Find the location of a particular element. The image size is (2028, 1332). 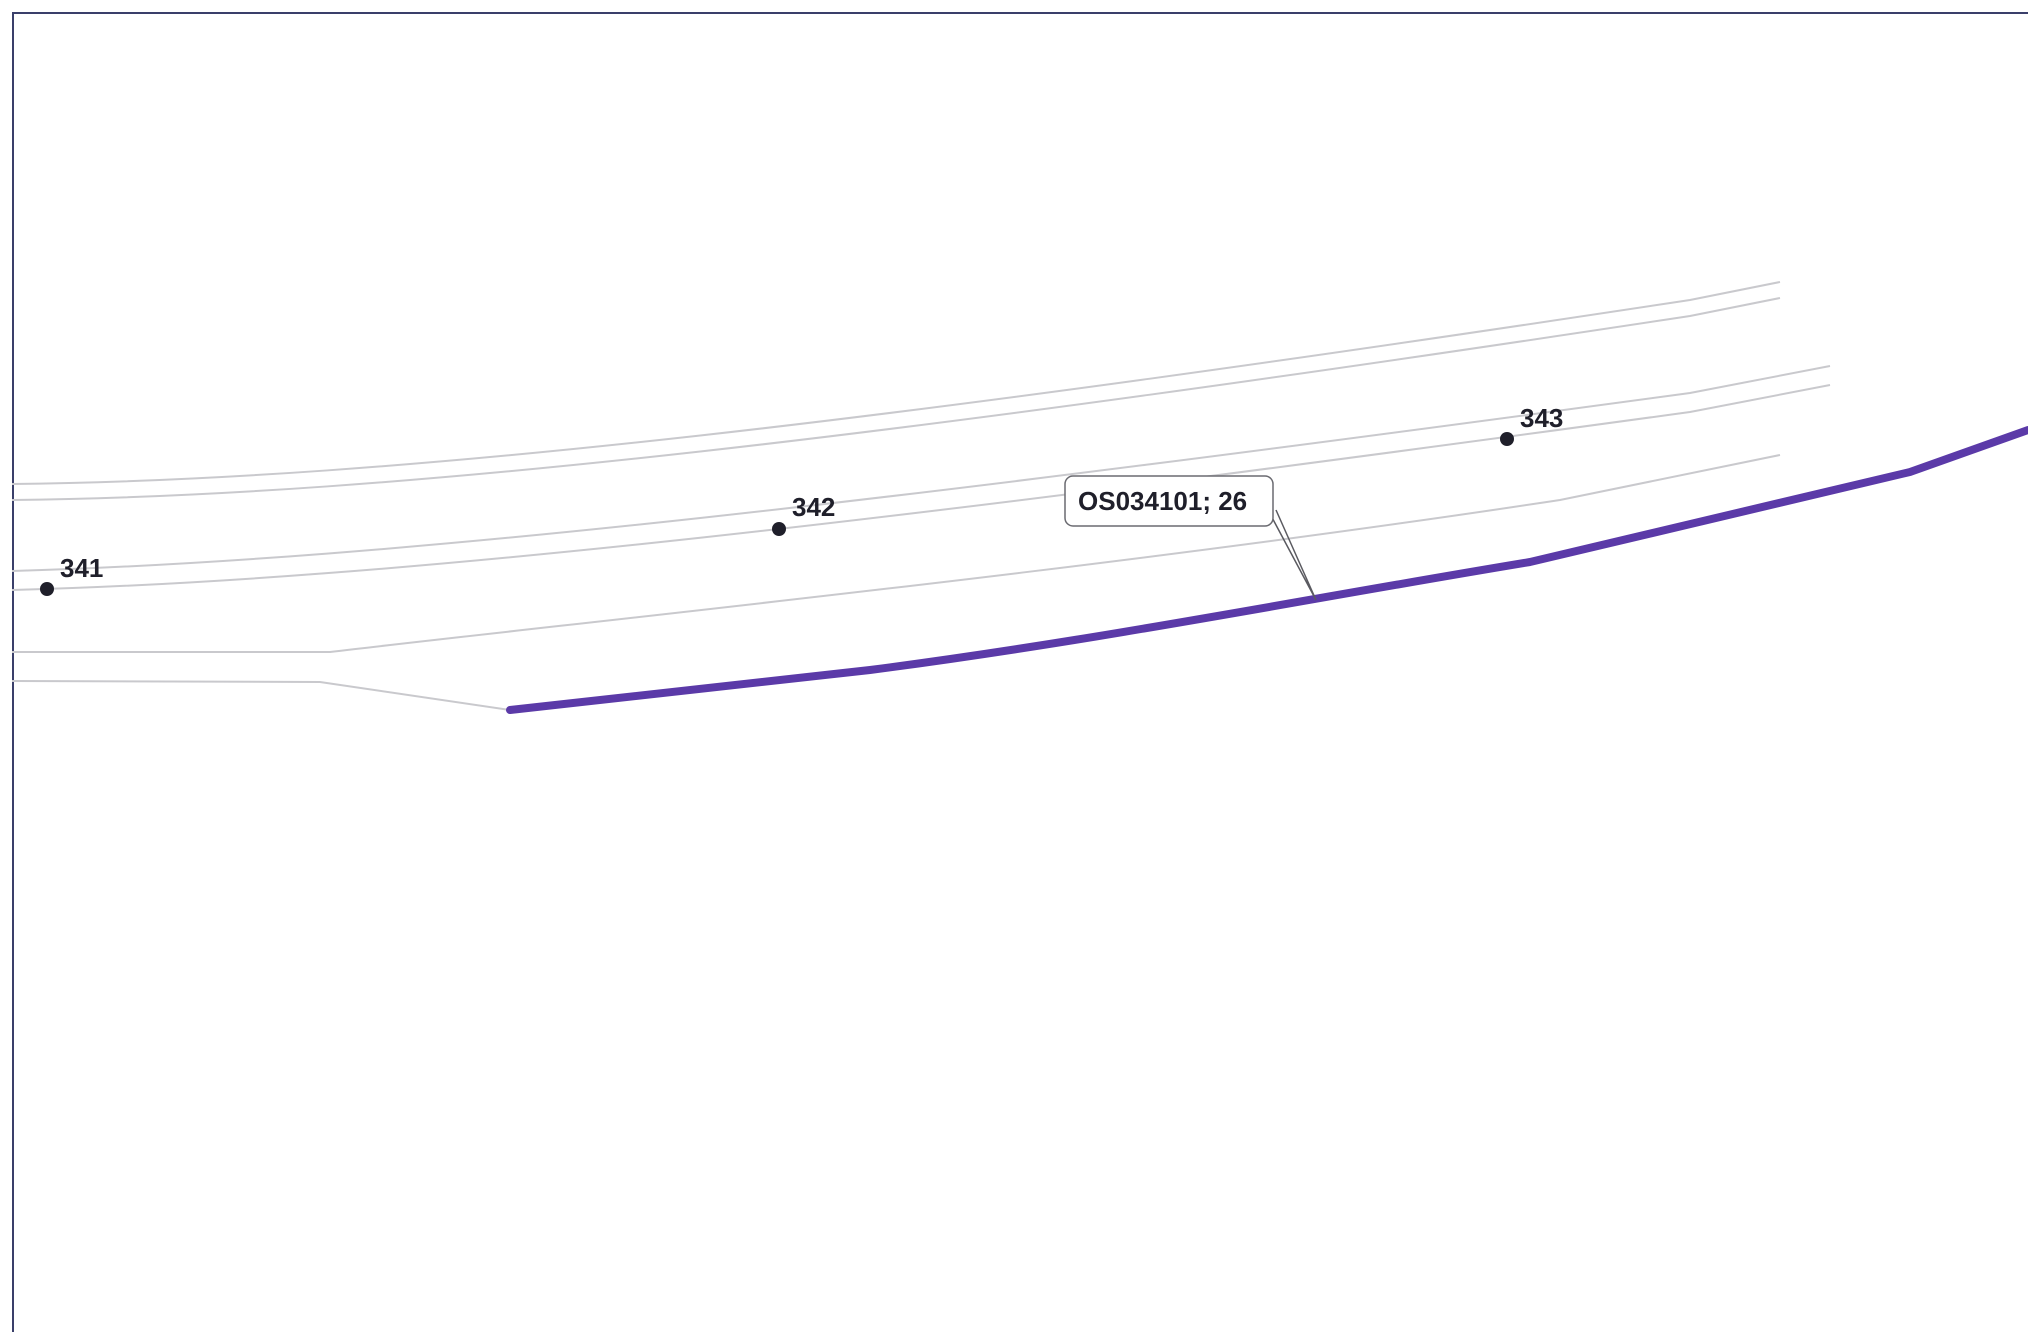

point-343-label: 343 is located at coordinates (1541, 418).